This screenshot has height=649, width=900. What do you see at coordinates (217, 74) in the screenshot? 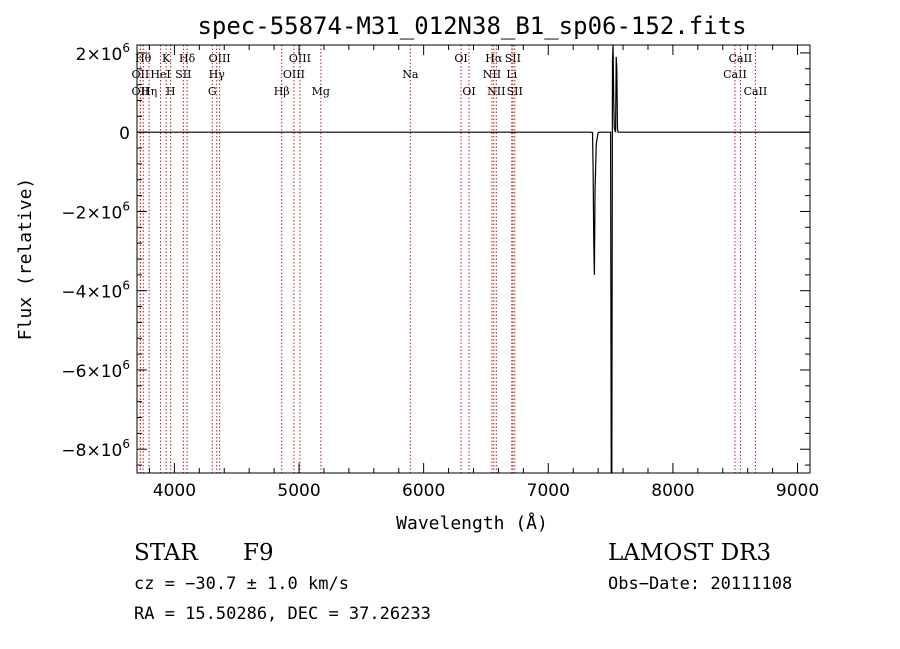
I see `line-marker-label: Hγ` at bounding box center [217, 74].